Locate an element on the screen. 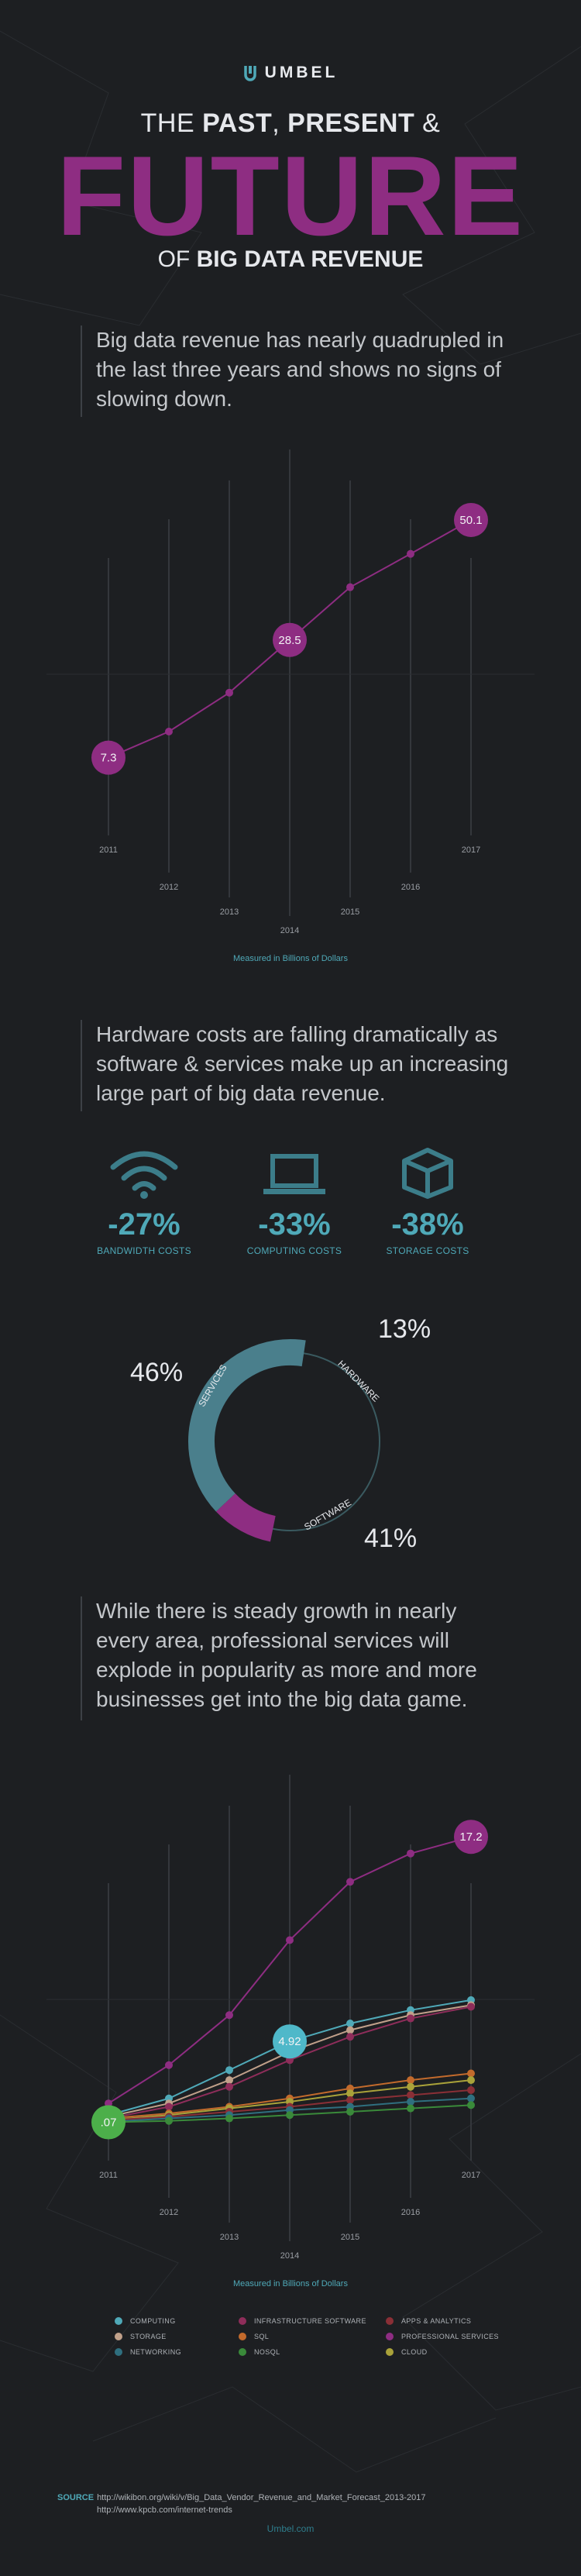 This screenshot has height=2576, width=581. site-link: Umbel.com is located at coordinates (290, 2528).